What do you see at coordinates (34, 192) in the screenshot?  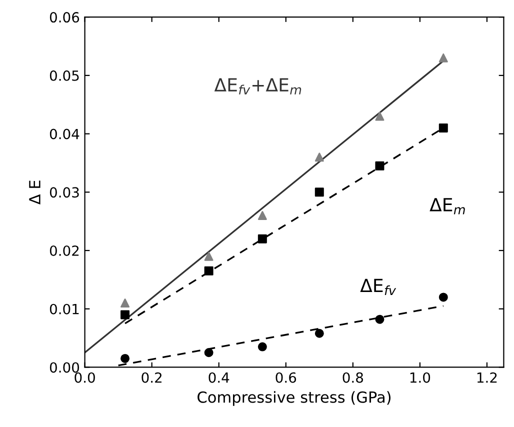 I see `y-axis-title: Δ E` at bounding box center [34, 192].